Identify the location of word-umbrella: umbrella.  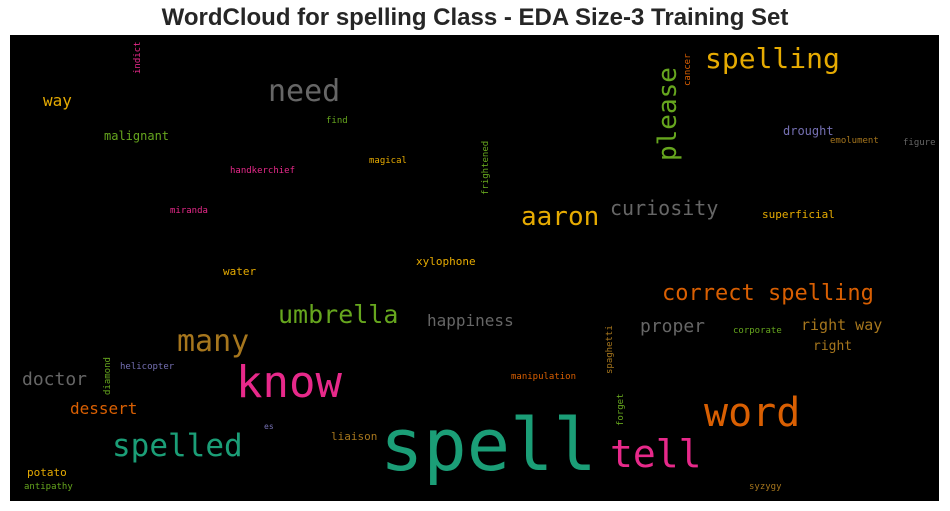
(338, 314).